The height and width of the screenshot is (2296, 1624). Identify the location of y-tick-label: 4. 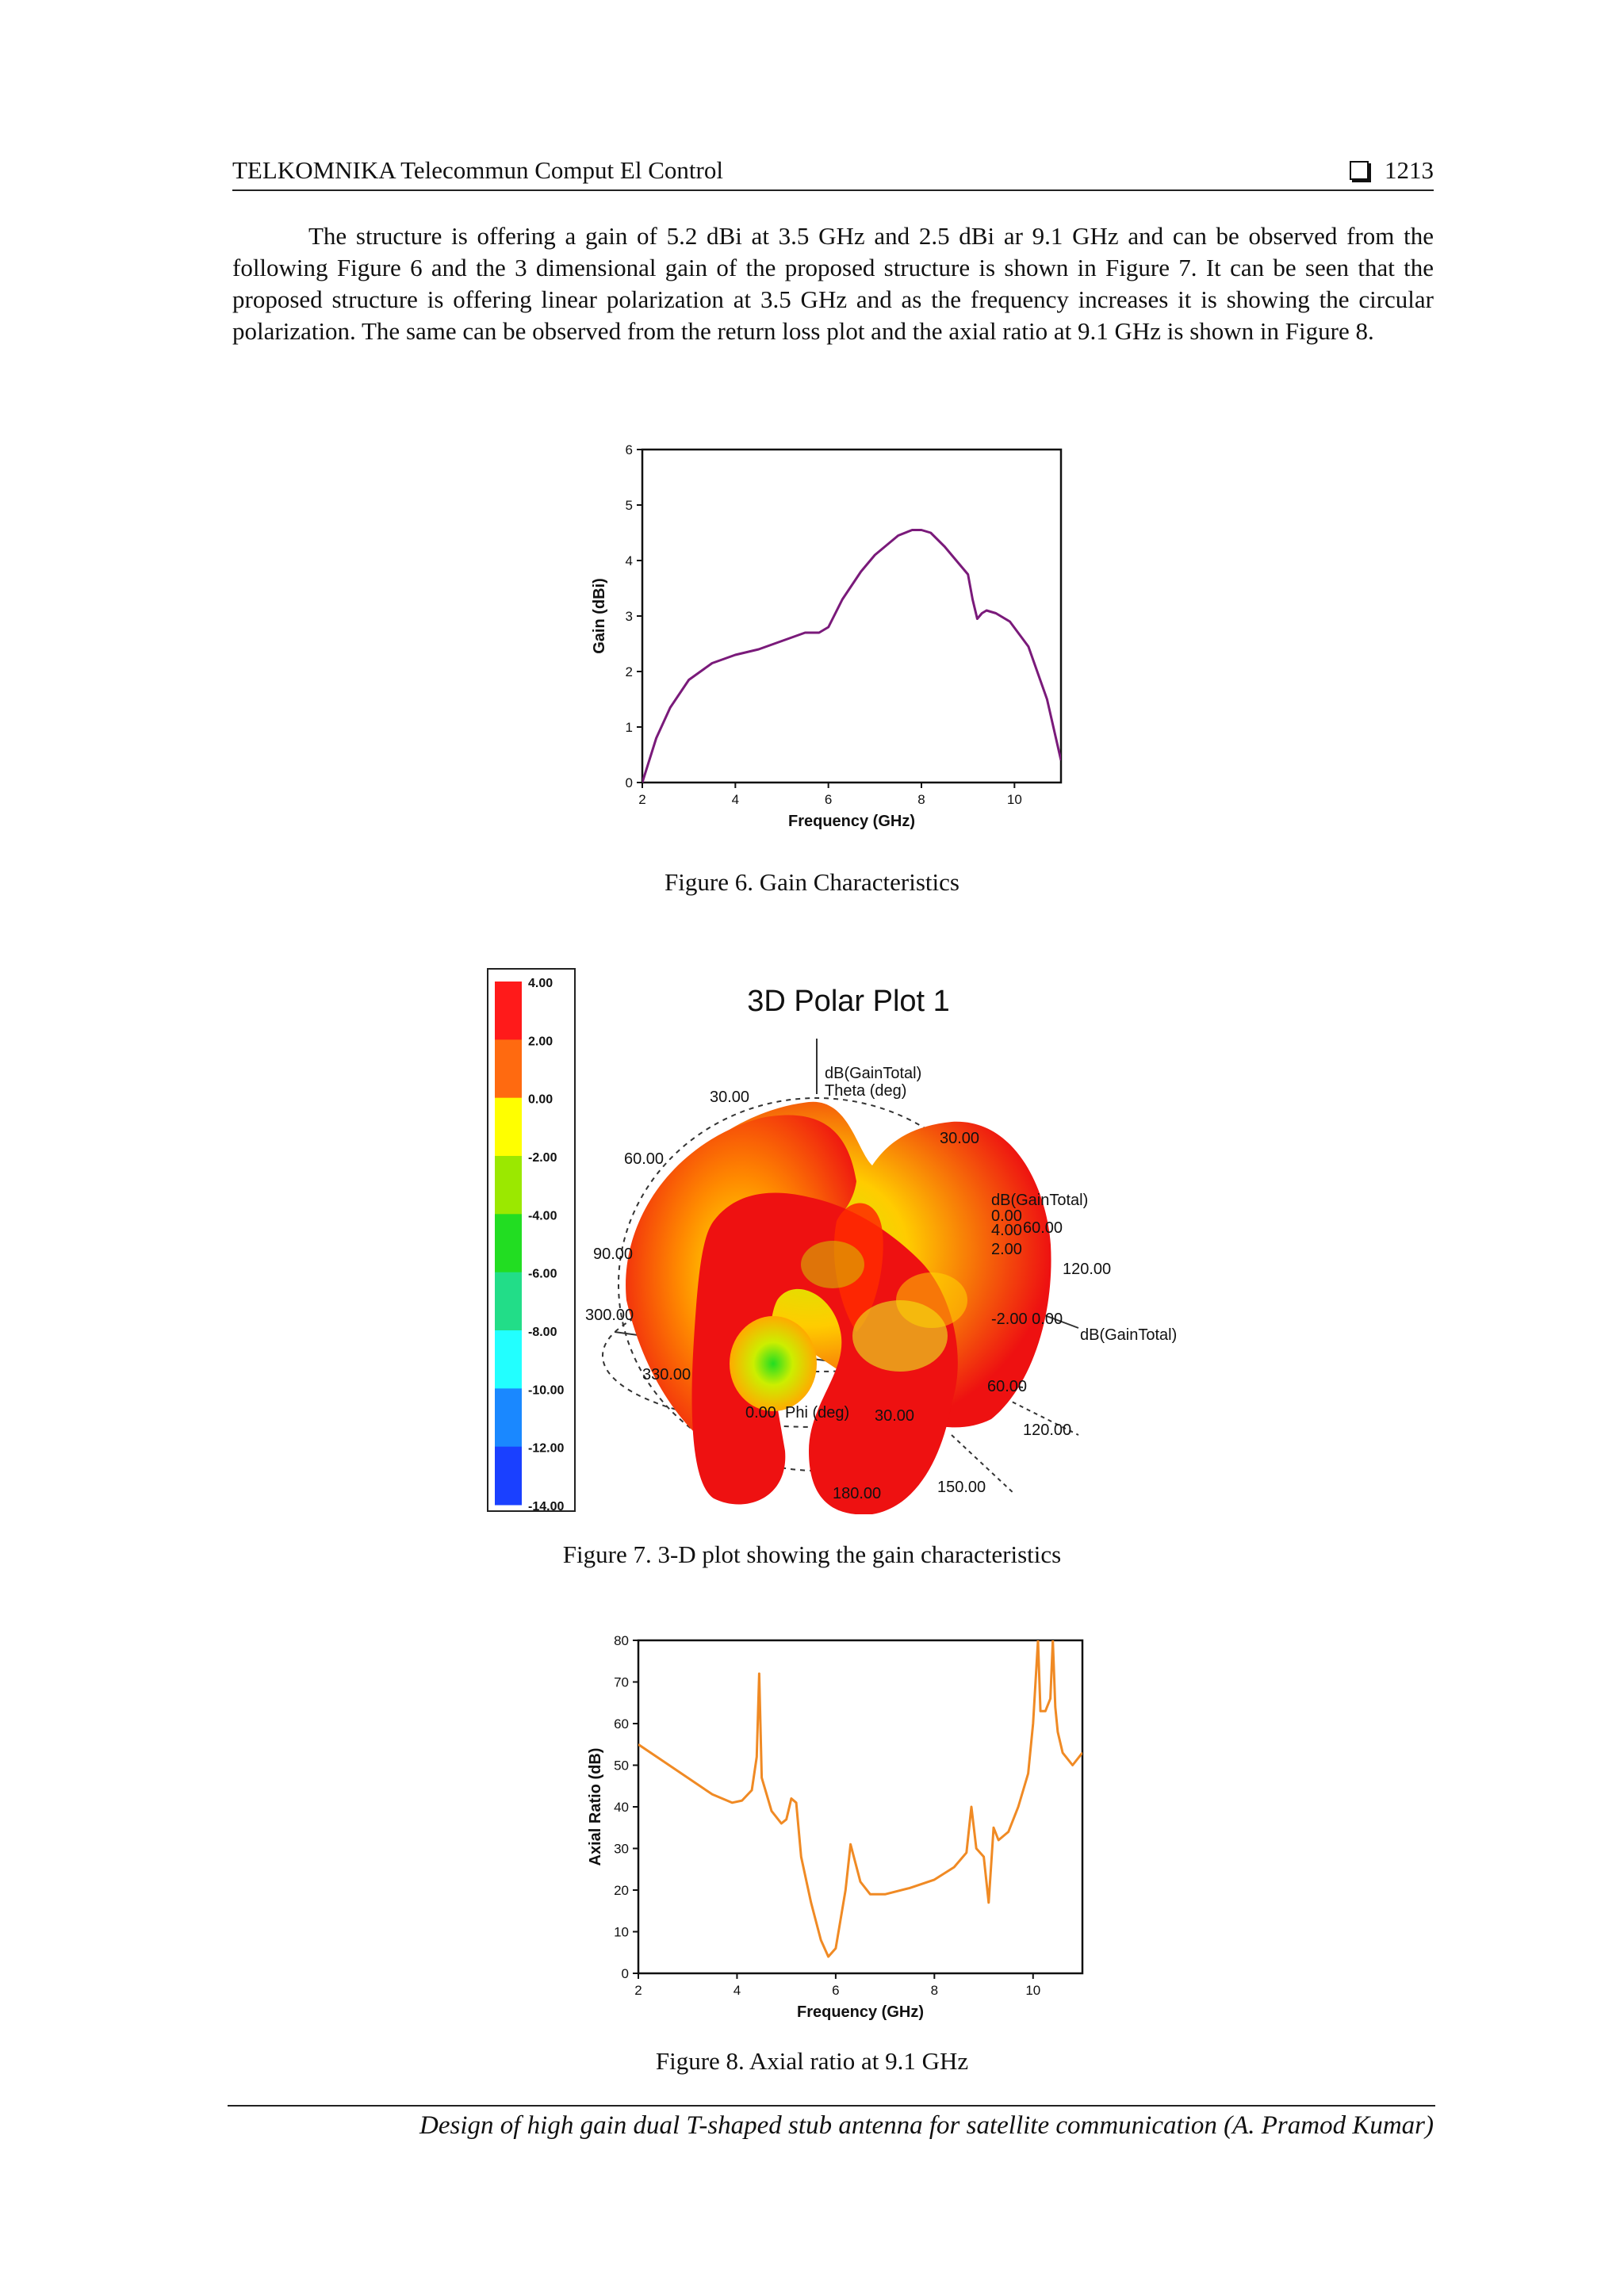
(629, 560).